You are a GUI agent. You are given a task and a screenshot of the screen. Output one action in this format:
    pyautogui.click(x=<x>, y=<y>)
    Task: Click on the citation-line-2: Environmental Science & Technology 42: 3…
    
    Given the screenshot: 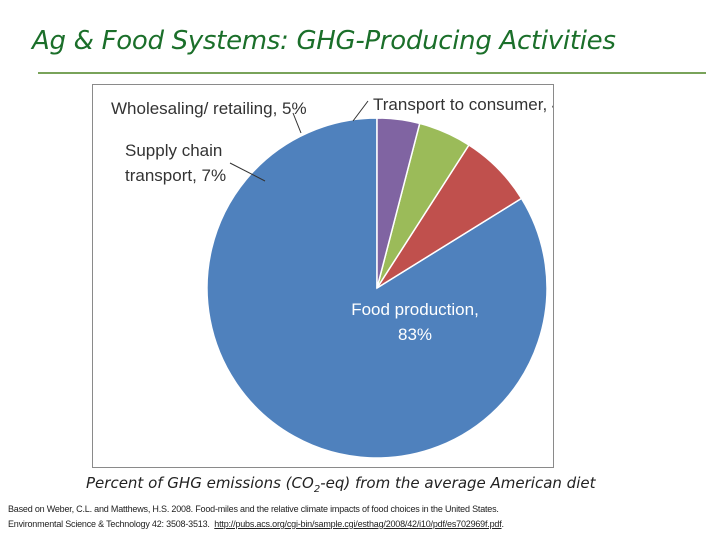 What is the action you would take?
    pyautogui.click(x=361, y=524)
    